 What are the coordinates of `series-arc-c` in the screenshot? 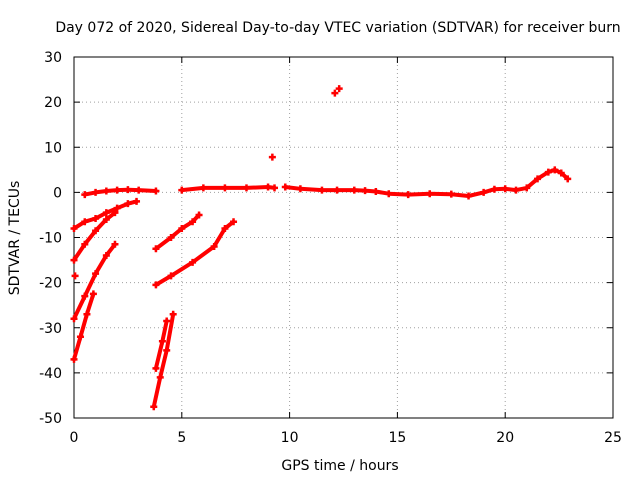 It's located at (94, 236).